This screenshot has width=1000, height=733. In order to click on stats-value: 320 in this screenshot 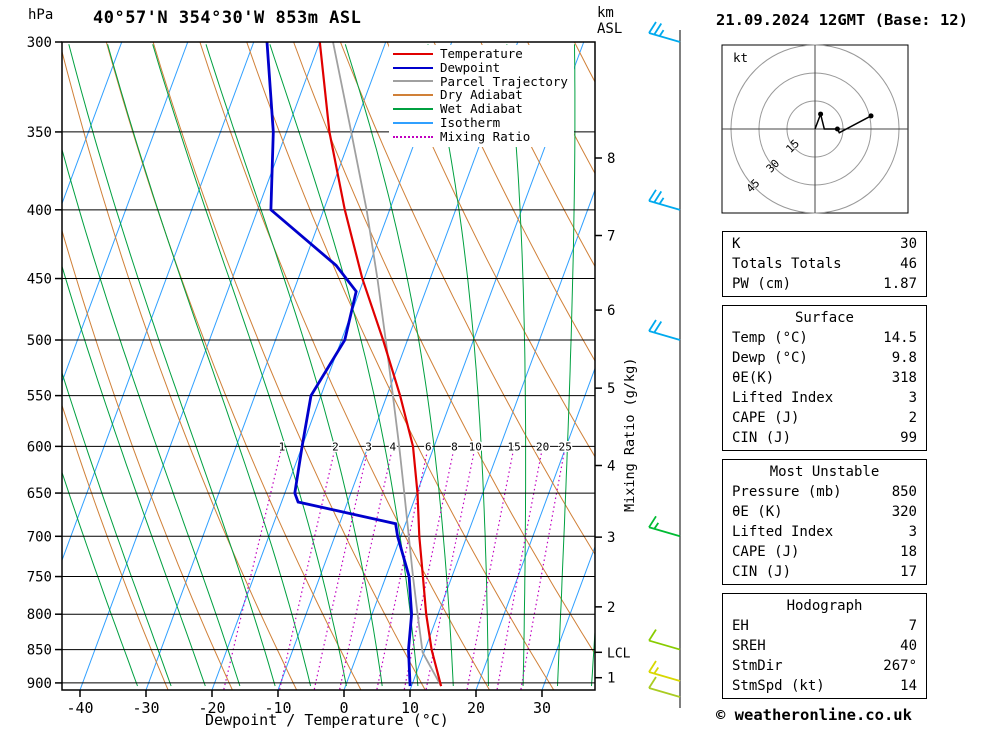, I will do `click(904, 512)`.